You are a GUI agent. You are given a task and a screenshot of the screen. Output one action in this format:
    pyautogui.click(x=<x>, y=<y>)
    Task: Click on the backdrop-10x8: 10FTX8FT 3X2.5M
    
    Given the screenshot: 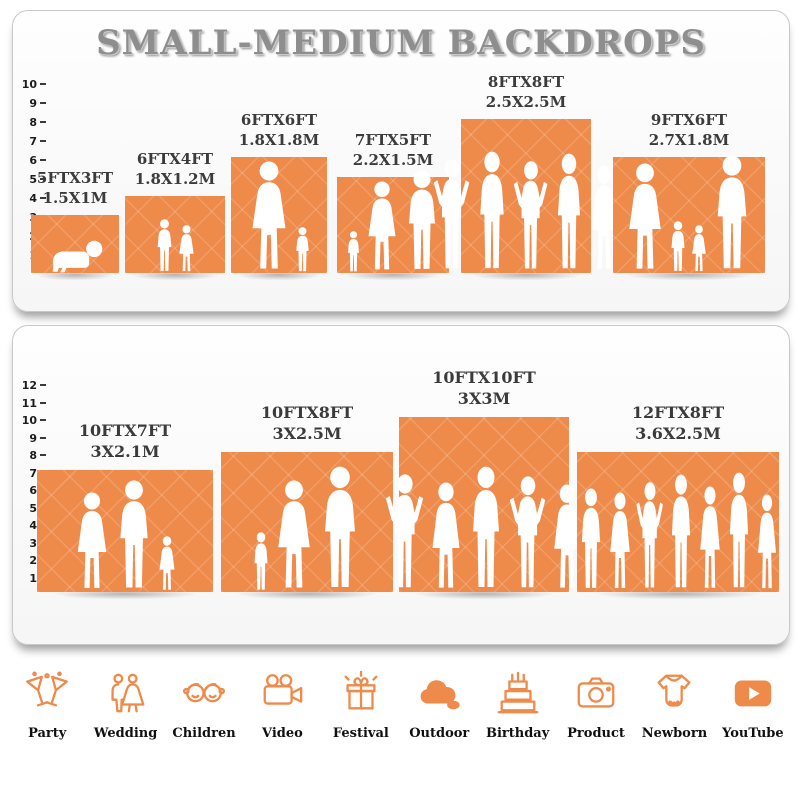 What is the action you would take?
    pyautogui.click(x=307, y=502)
    